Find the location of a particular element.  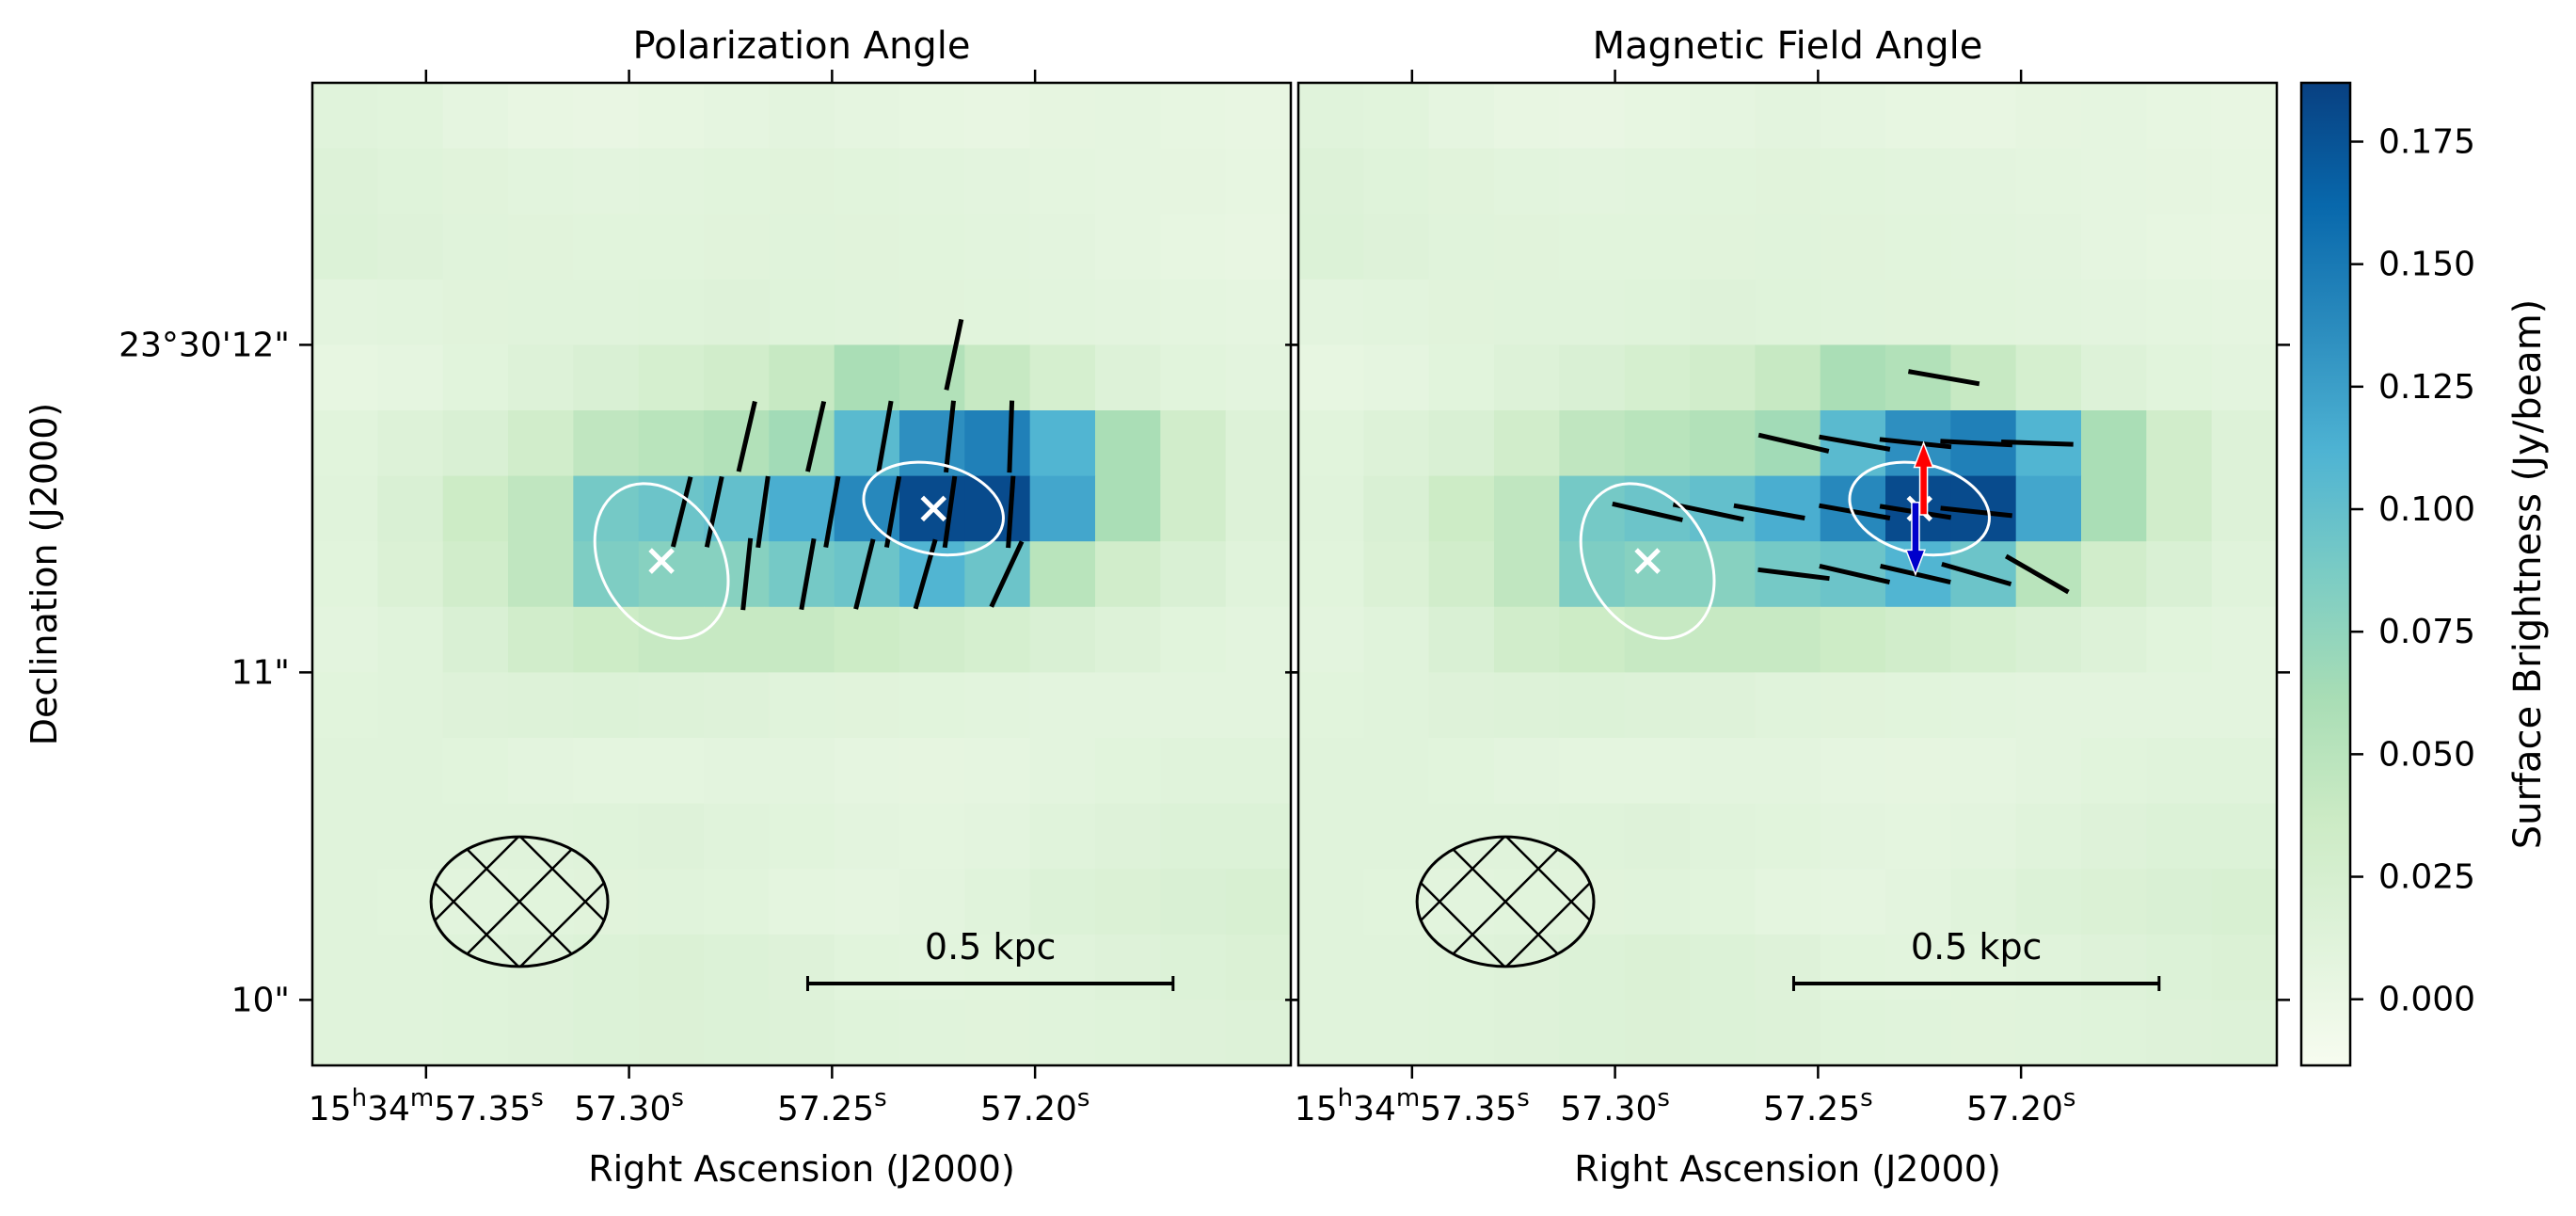

scale-bar-label-magnetic: 0.5 kpc is located at coordinates (1977, 947).